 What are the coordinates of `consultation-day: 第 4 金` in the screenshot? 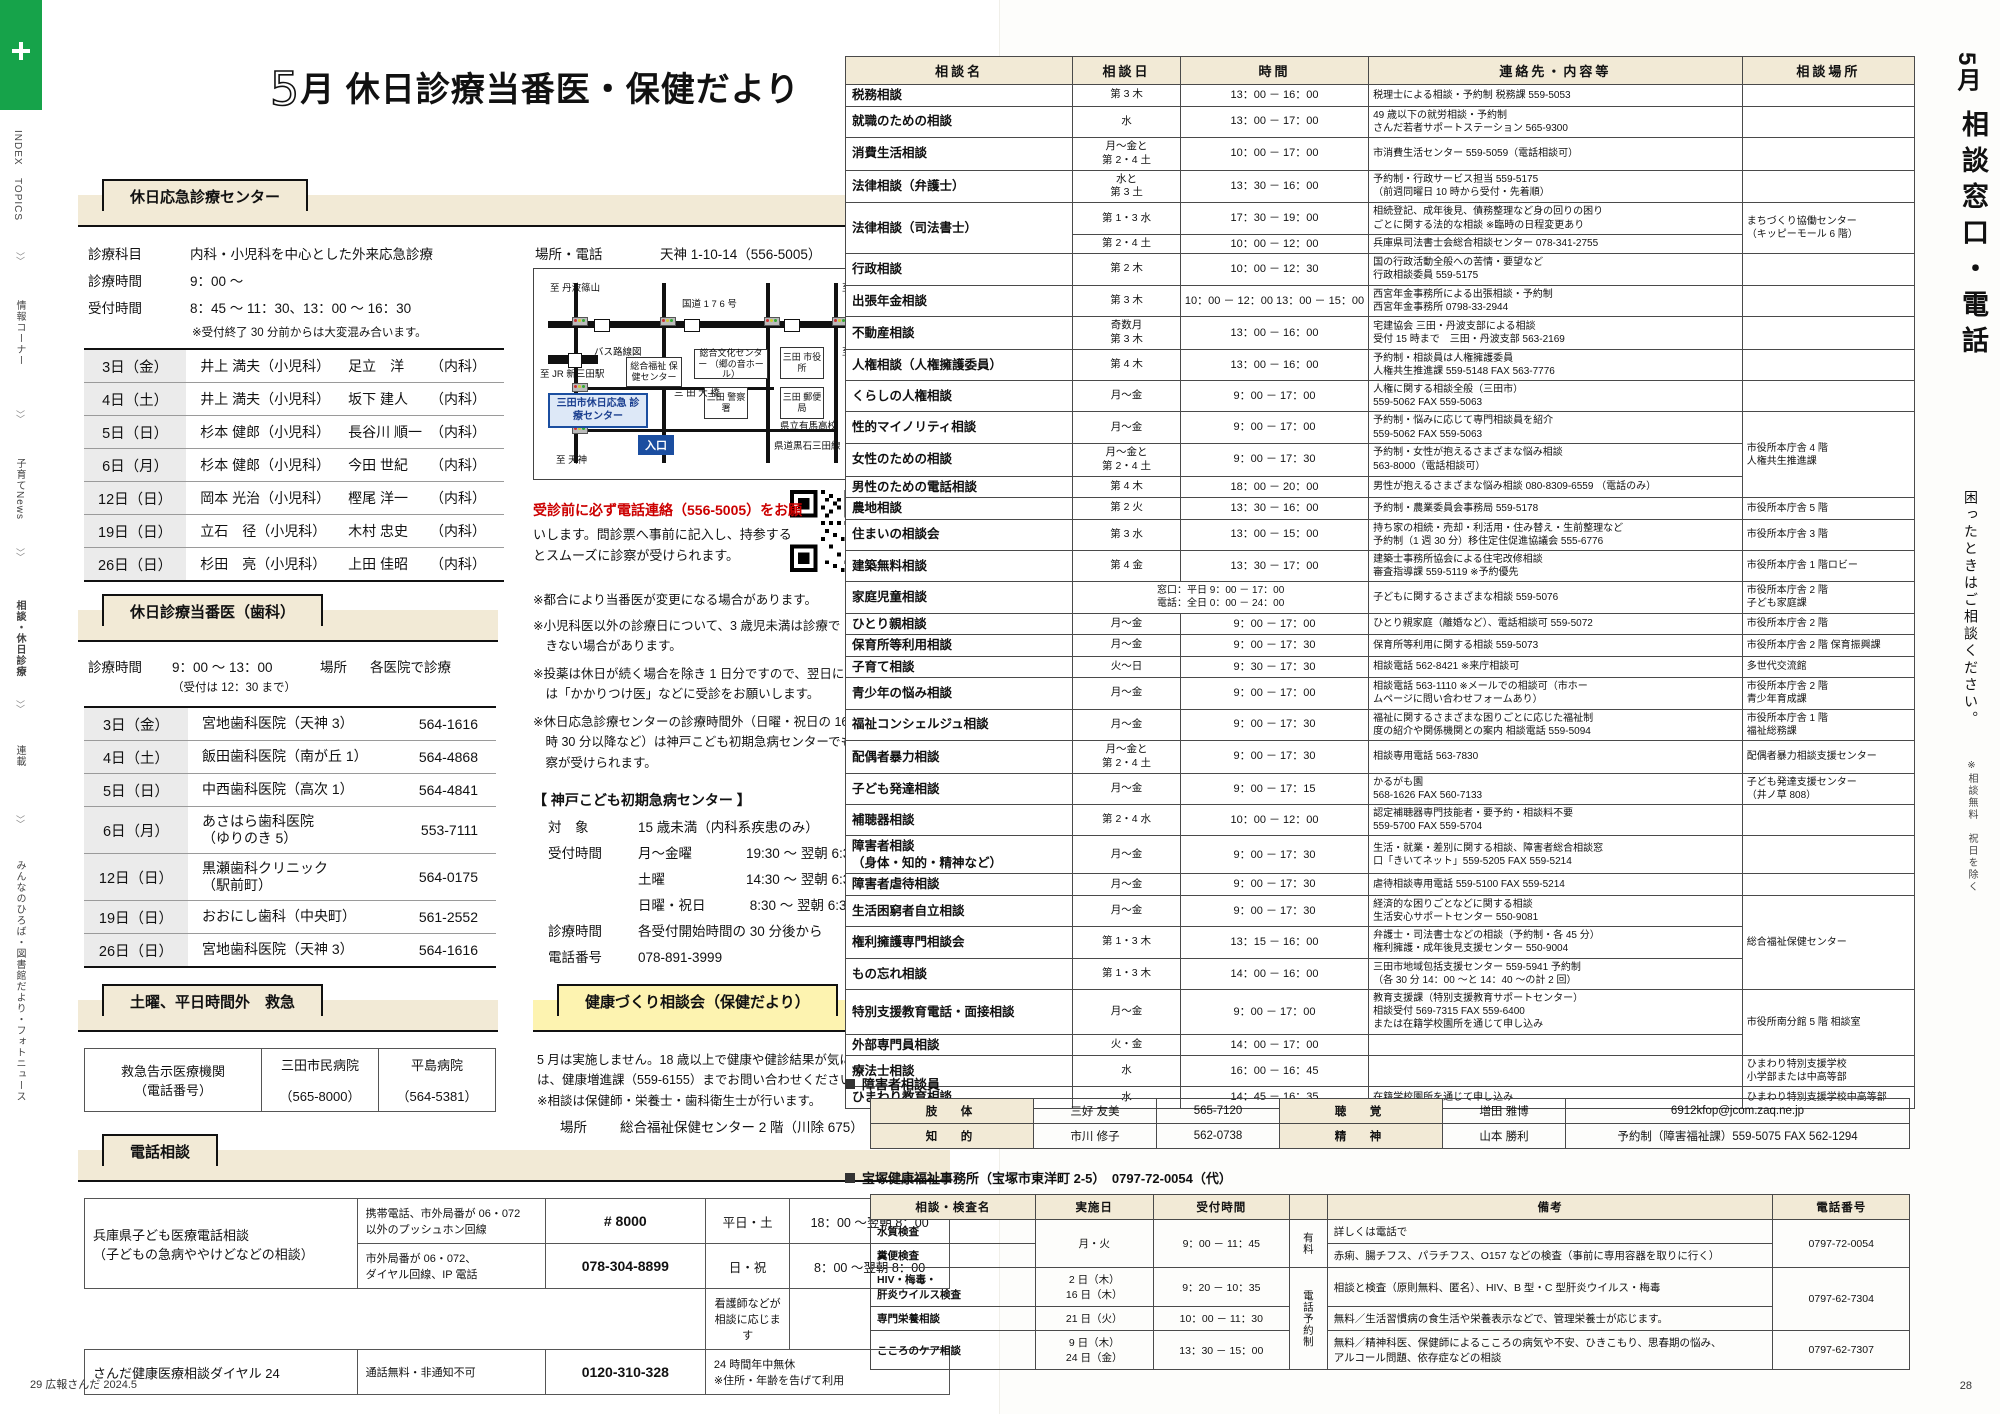 It's located at (1126, 566).